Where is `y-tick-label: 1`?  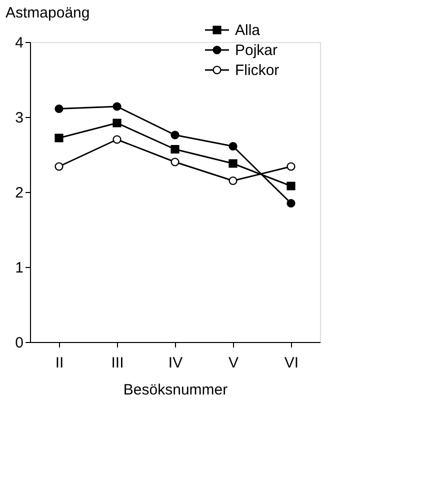
y-tick-label: 1 is located at coordinates (19, 268).